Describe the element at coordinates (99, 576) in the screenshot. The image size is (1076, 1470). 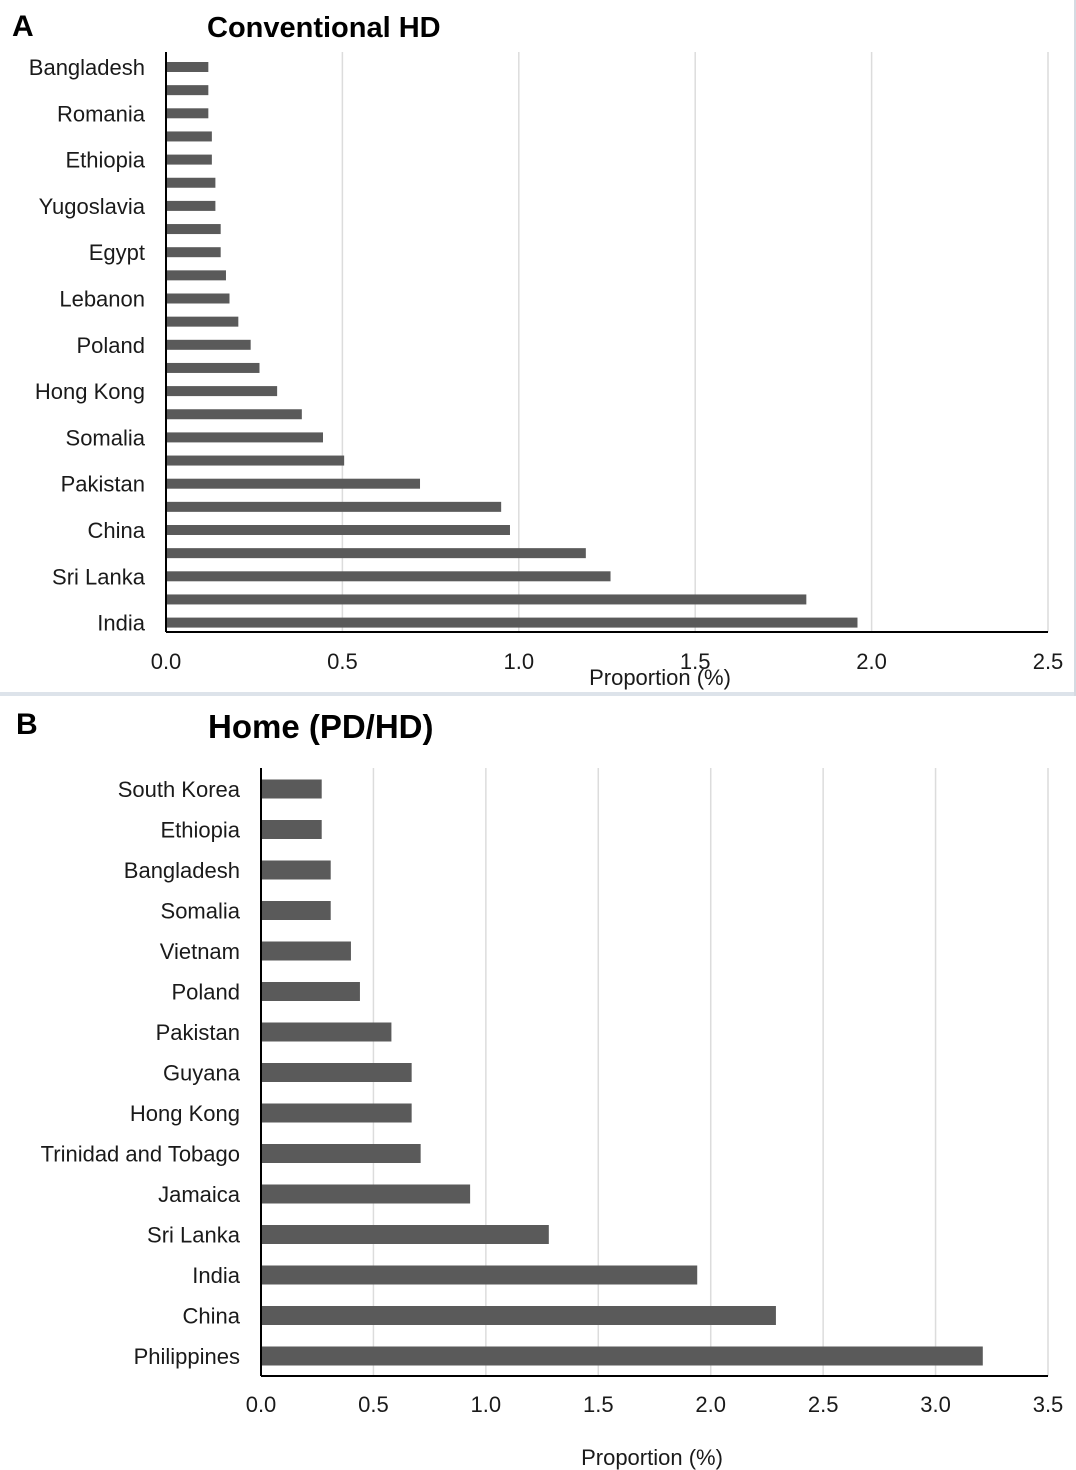
I see `chart-a-category-label: Sri Lanka` at that location.